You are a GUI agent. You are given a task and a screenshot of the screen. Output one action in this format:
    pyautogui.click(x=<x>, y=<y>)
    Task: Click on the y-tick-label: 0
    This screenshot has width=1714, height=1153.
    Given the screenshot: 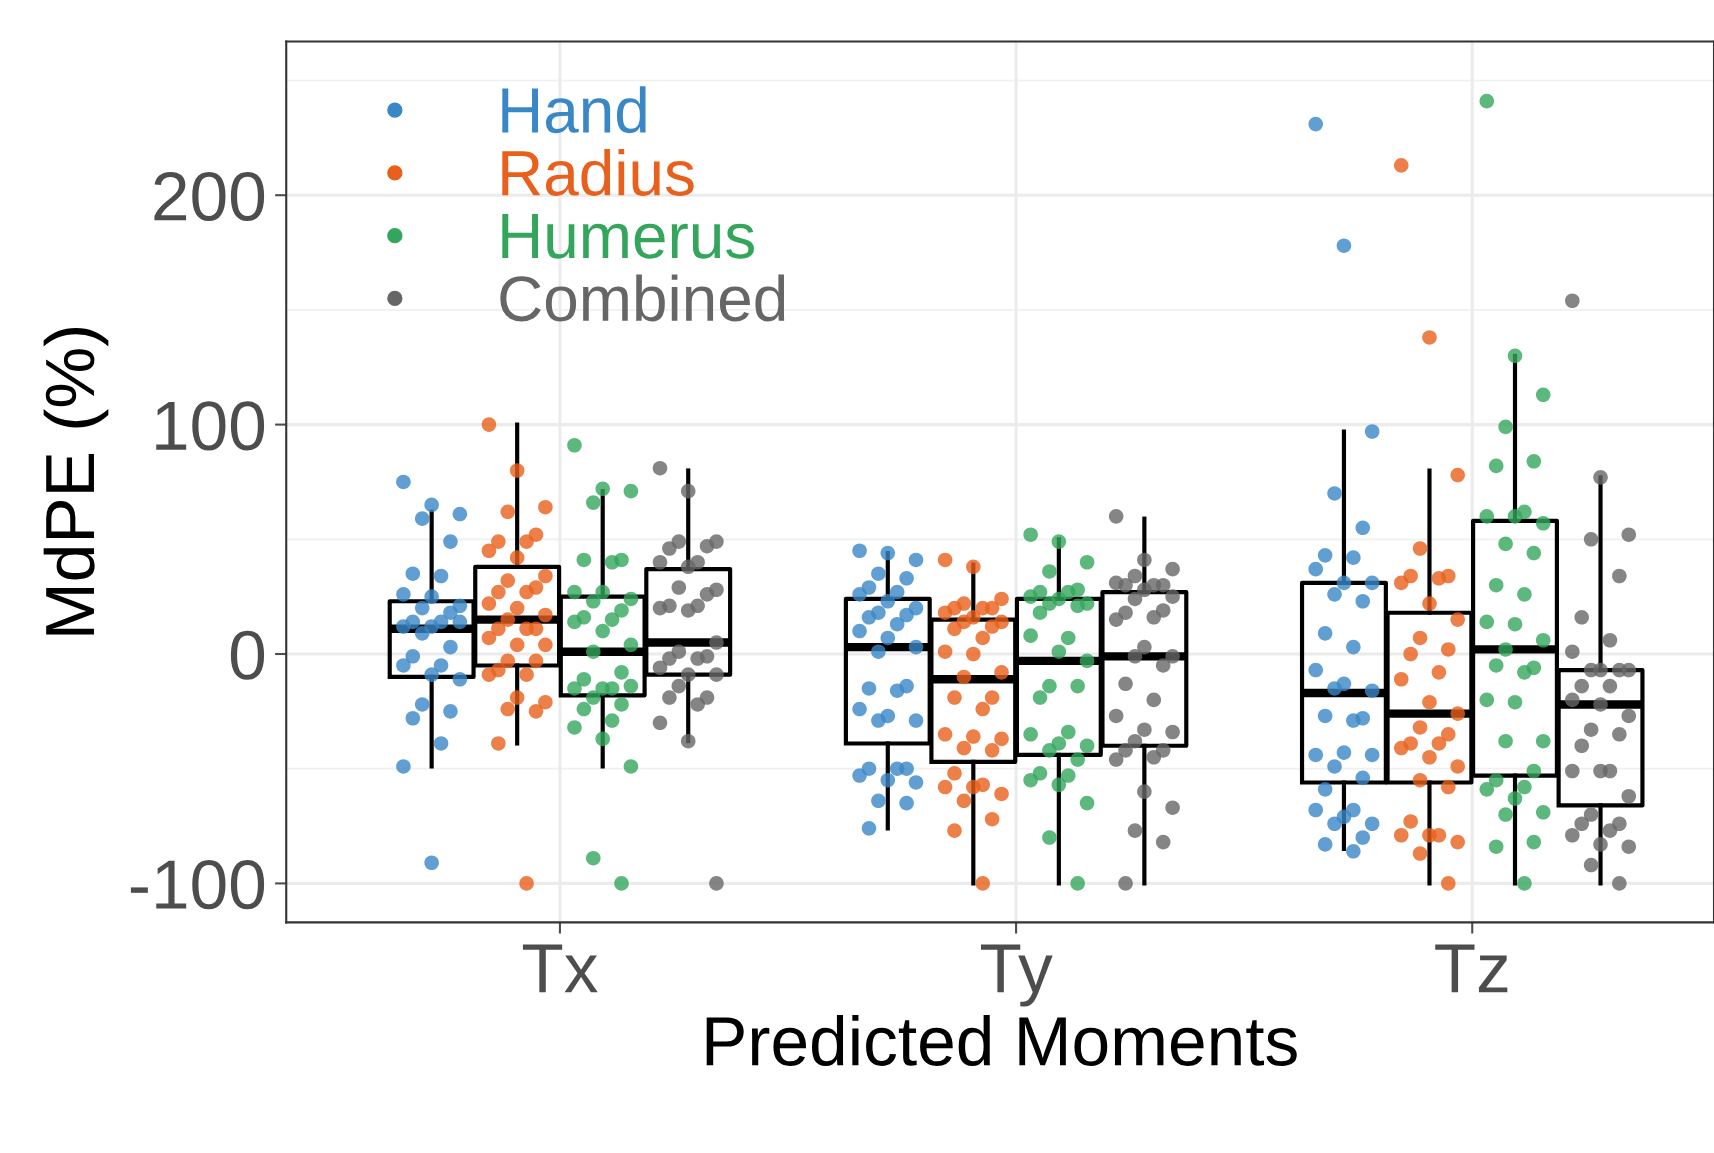 What is the action you would take?
    pyautogui.click(x=247, y=655)
    